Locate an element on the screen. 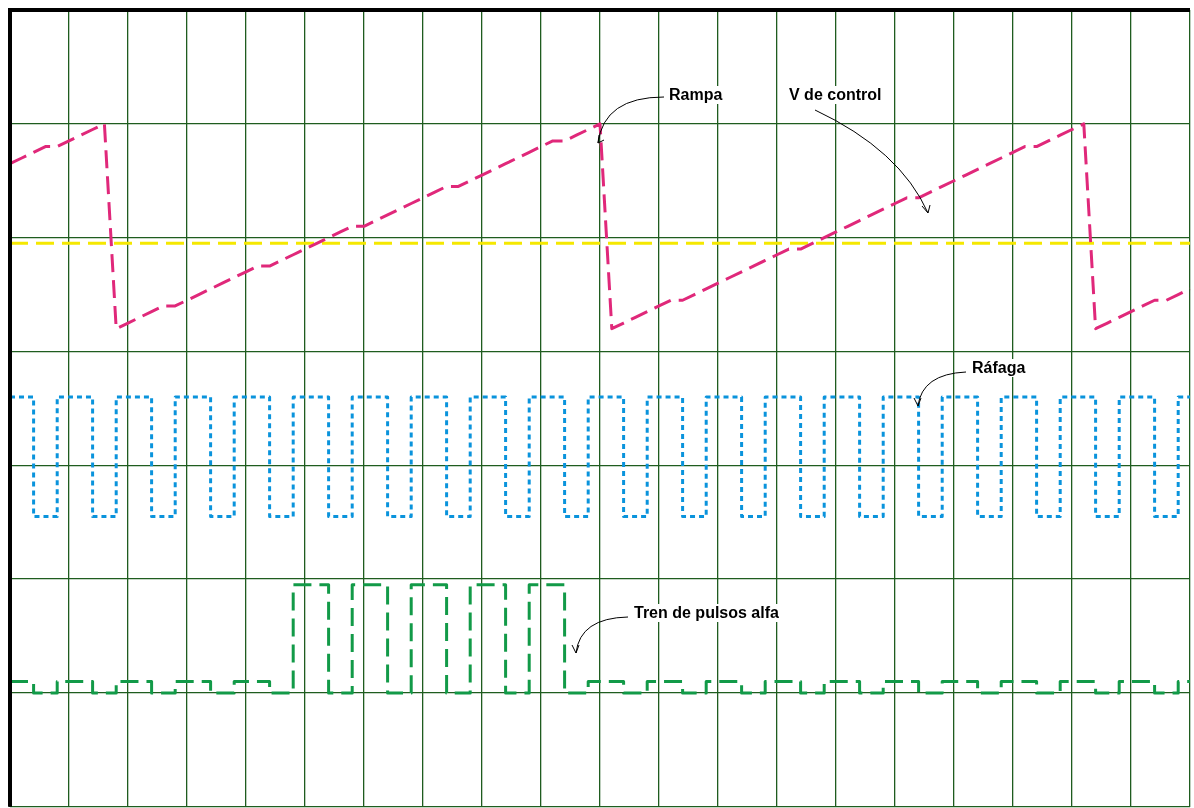 The width and height of the screenshot is (1194, 808). annotation: Tren de pulsos alfa is located at coordinates (706, 613).